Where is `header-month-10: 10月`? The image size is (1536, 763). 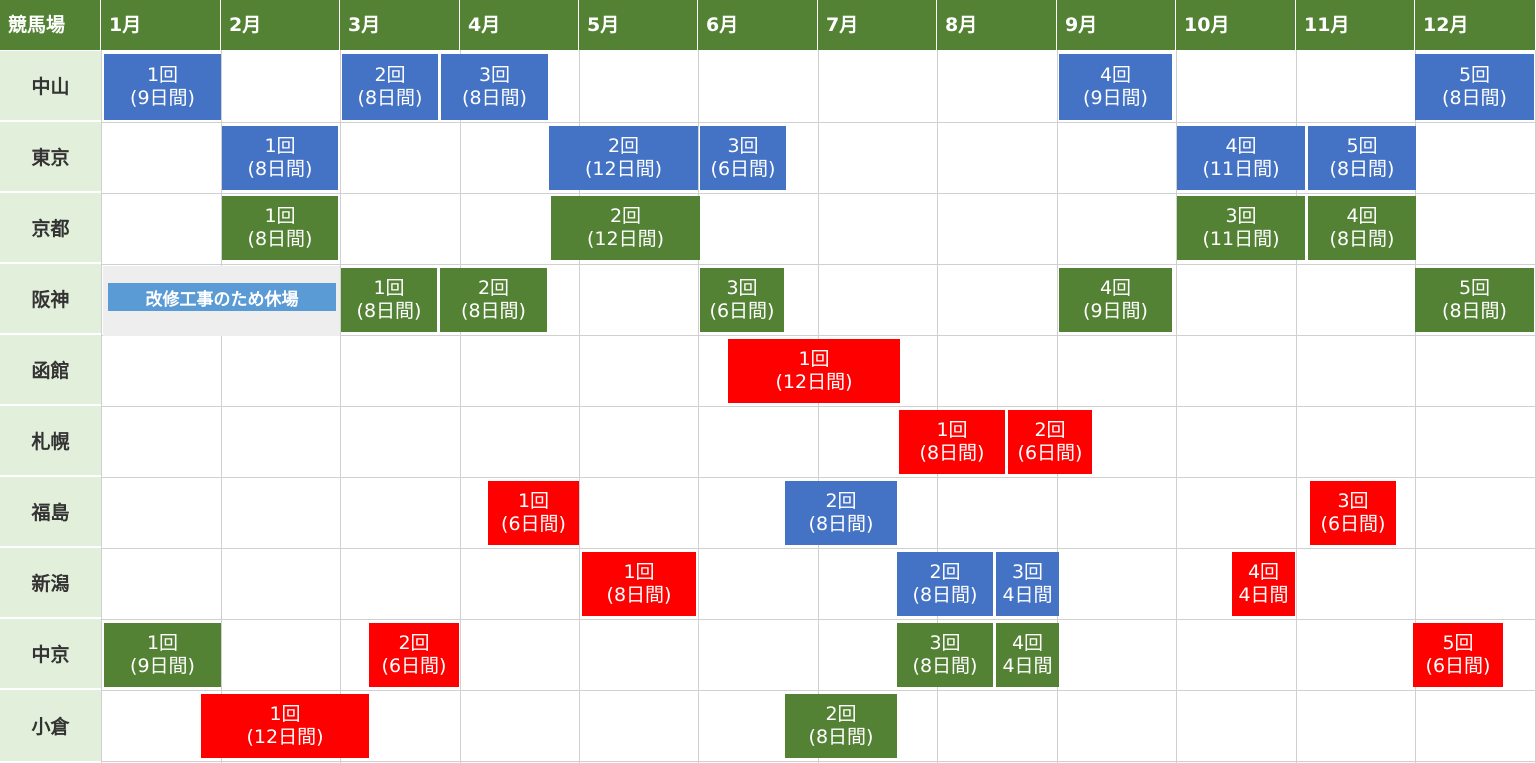 header-month-10: 10月 is located at coordinates (1236, 25).